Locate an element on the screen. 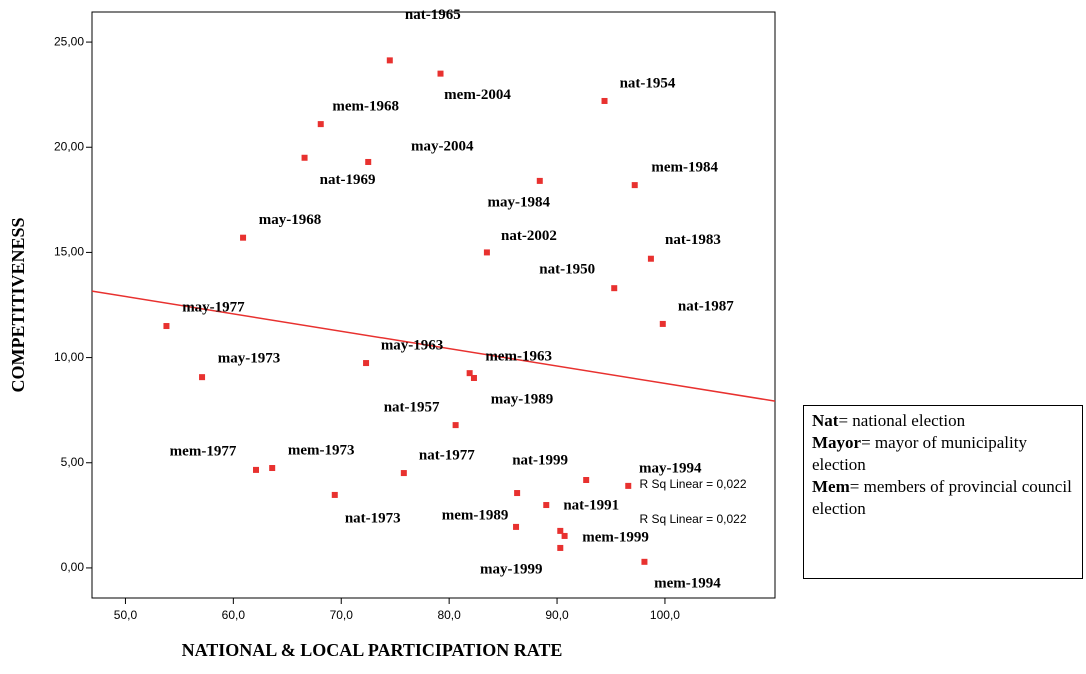  point-label: mem-1994 is located at coordinates (687, 583).